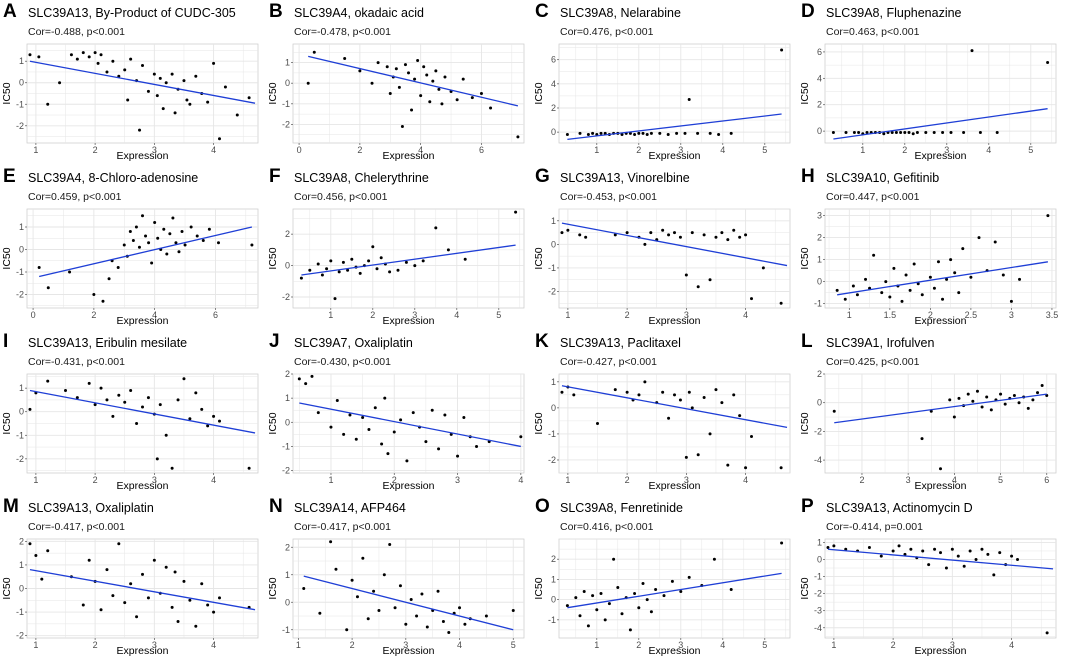 The width and height of the screenshot is (1065, 660). What do you see at coordinates (764, 645) in the screenshot?
I see `x-tick-label: 5` at bounding box center [764, 645].